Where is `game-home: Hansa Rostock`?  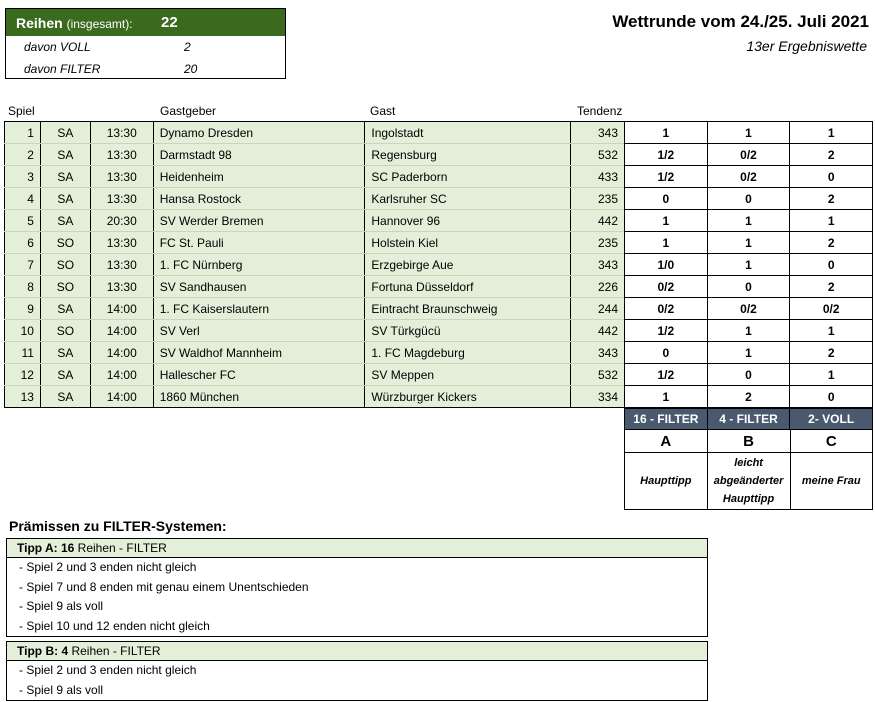
game-home: Hansa Rostock is located at coordinates (259, 198).